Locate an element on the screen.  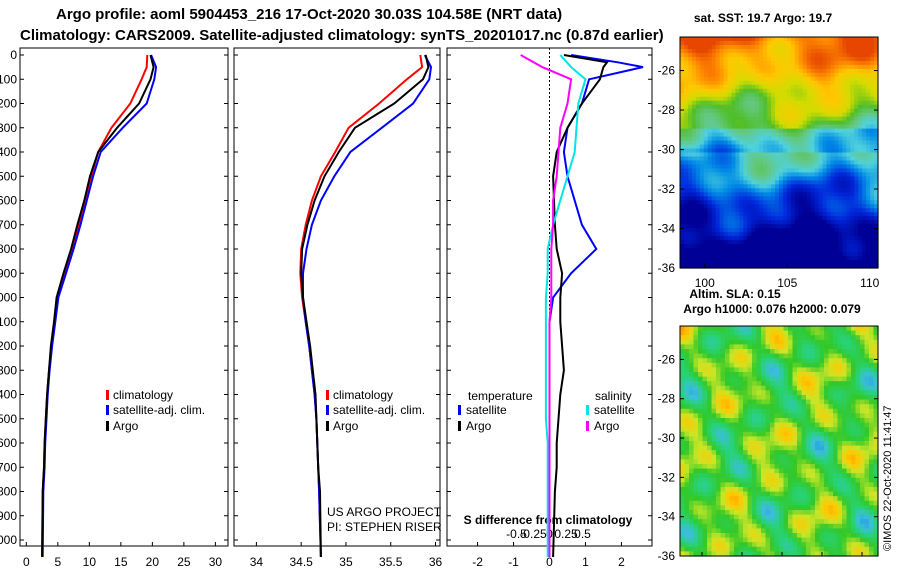
temperature-line-argo is located at coordinates (98, 306).